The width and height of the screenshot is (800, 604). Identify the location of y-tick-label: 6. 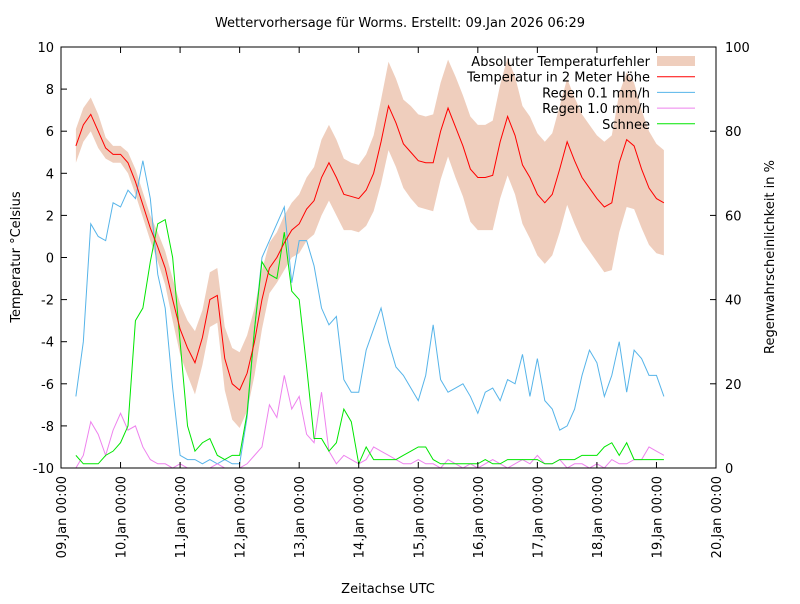
(50, 132).